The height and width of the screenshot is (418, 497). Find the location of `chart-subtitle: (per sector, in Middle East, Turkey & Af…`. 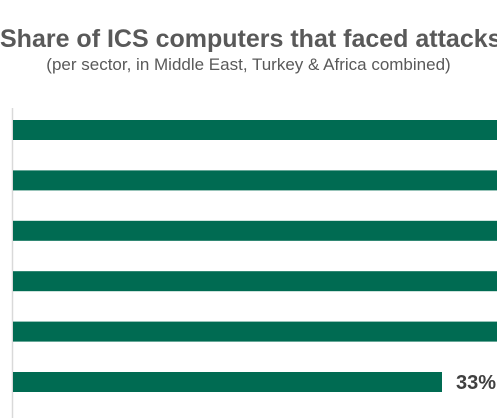

chart-subtitle: (per sector, in Middle East, Turkey & Af… is located at coordinates (248, 64).